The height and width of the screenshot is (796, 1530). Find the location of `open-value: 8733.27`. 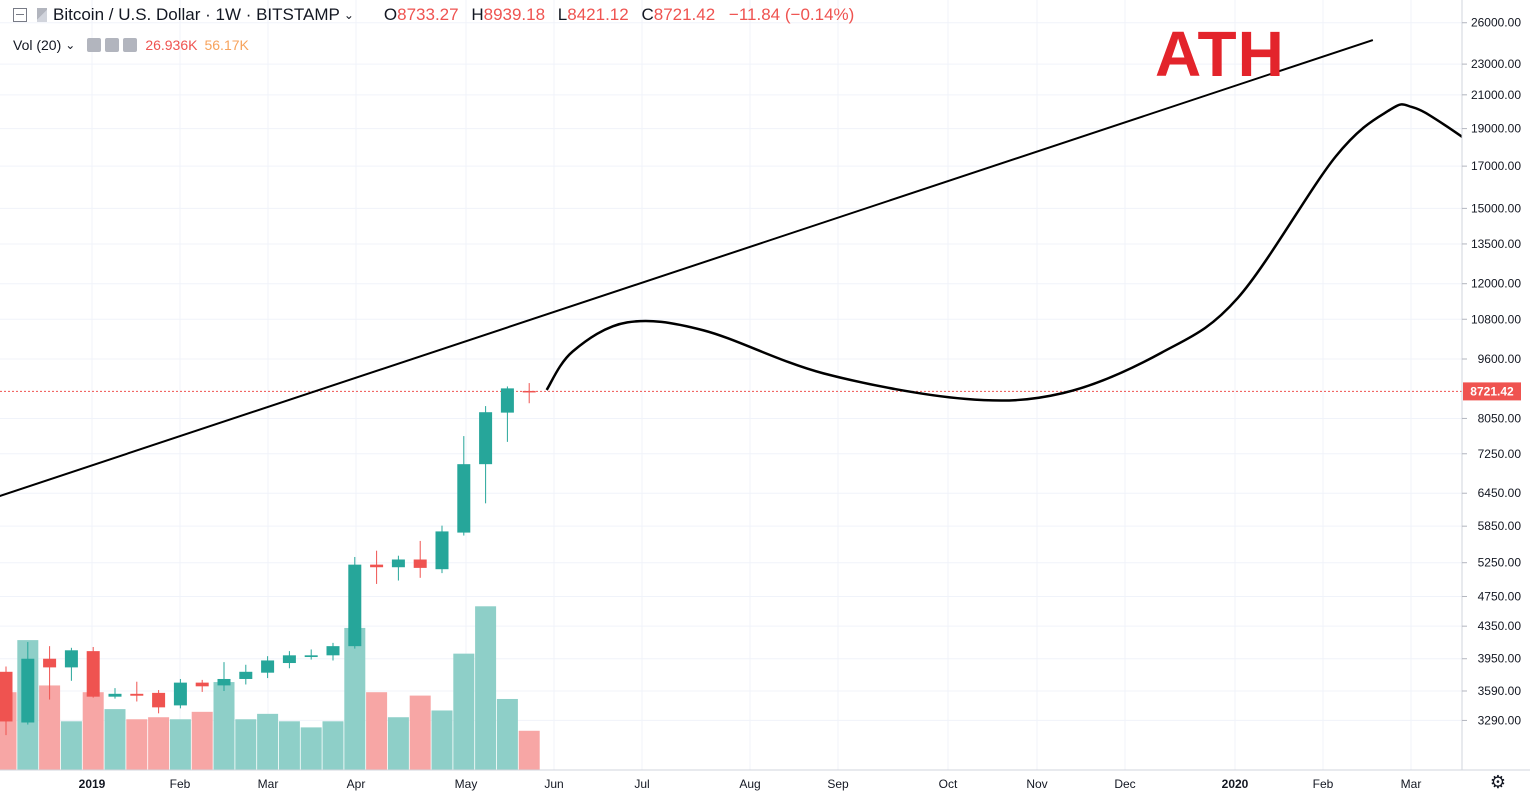

open-value: 8733.27 is located at coordinates (428, 14).